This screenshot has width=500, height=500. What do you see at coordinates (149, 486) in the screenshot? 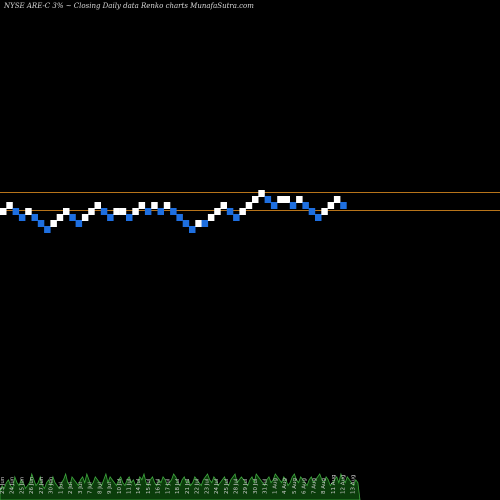
I see `date-tick-label: 15 Jul` at bounding box center [149, 486].